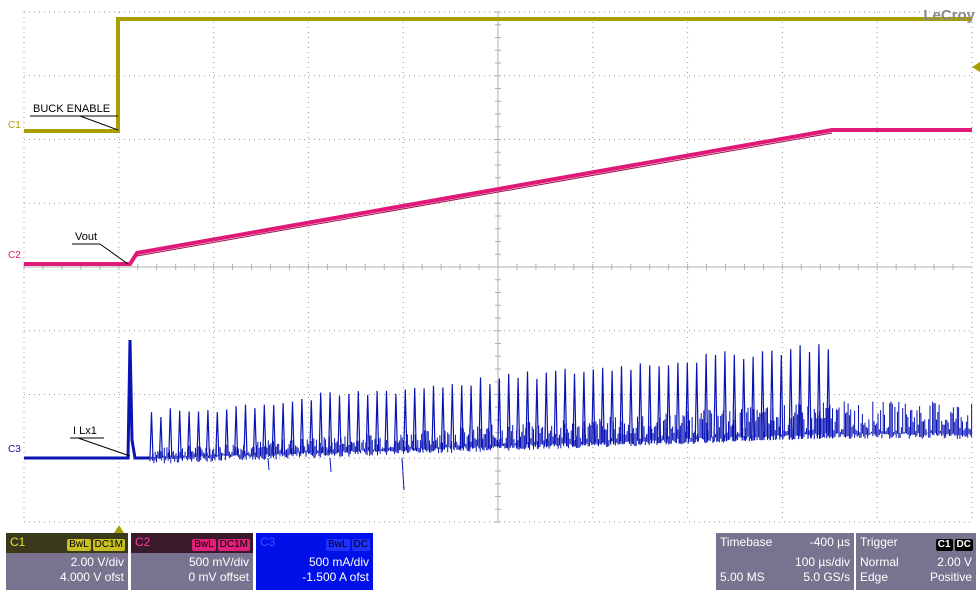 The image size is (980, 595). Describe the element at coordinates (822, 562) in the screenshot. I see `timebase-per-div: 100 µs/div` at that location.